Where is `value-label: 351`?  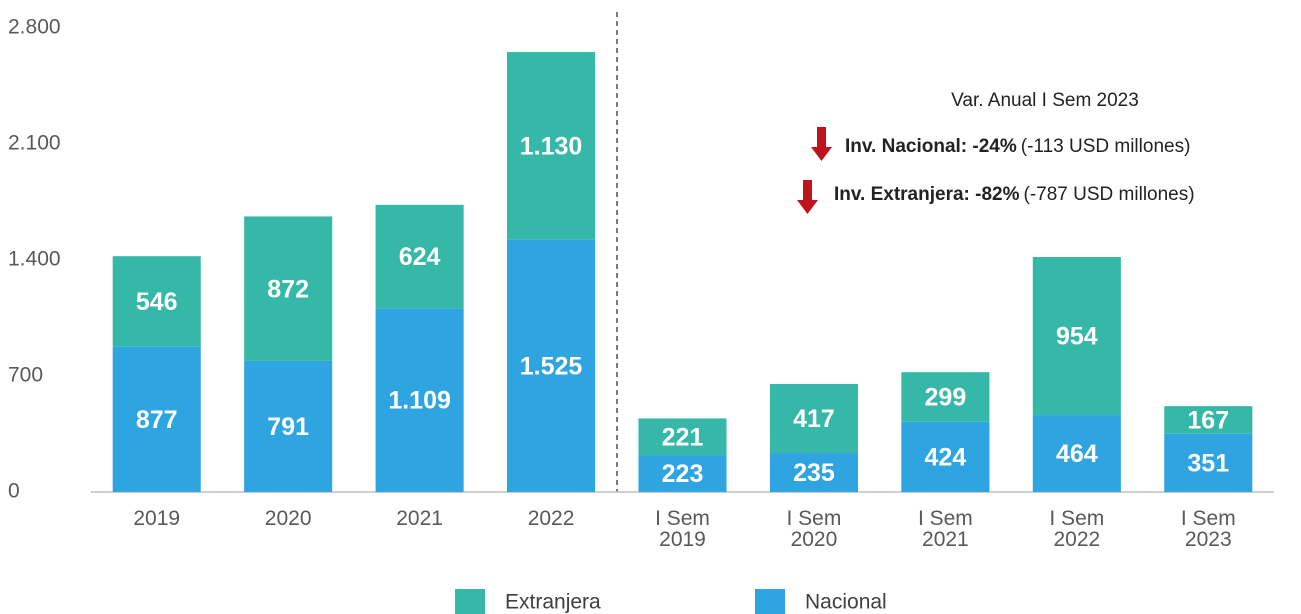 value-label: 351 is located at coordinates (1208, 464).